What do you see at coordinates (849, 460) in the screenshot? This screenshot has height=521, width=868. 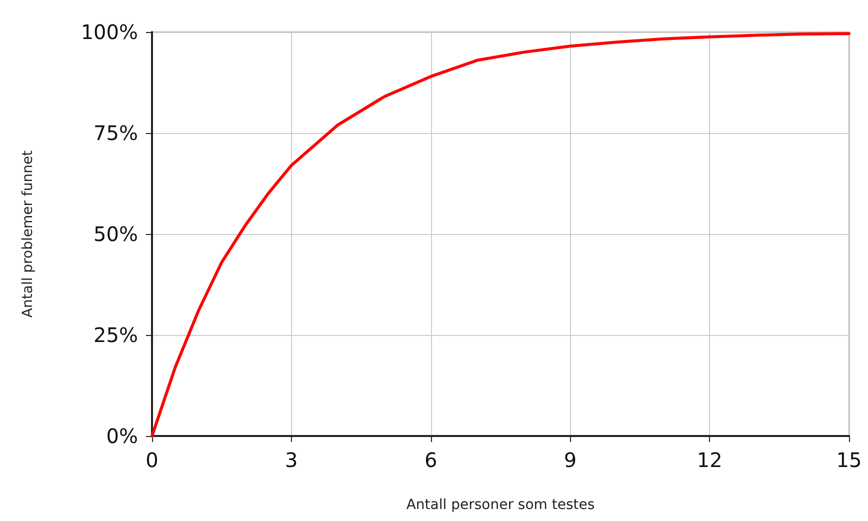 I see `x-tick-label: 15` at bounding box center [849, 460].